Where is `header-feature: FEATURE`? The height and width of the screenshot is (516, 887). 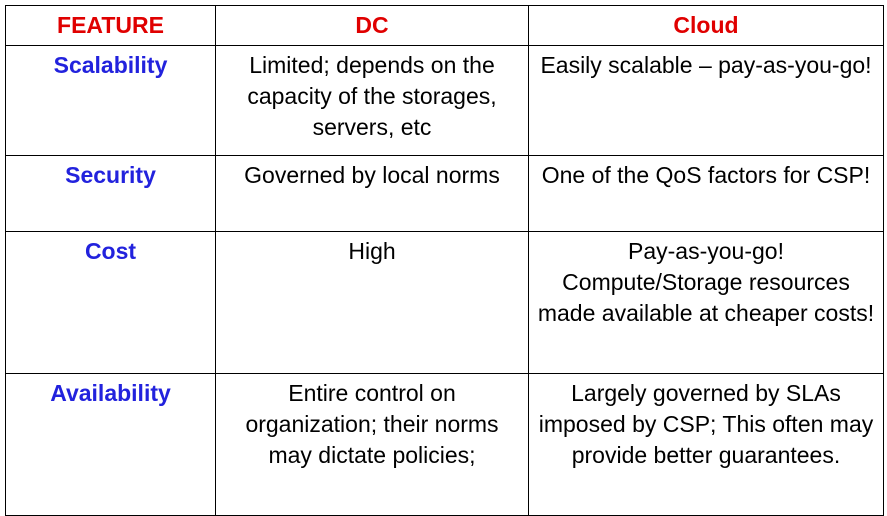
header-feature: FEATURE is located at coordinates (110, 25).